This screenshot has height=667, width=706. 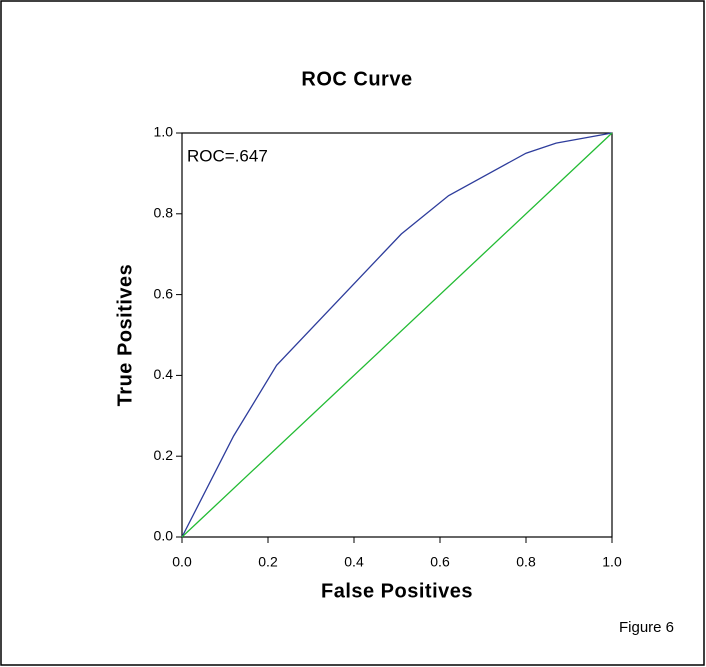 I want to click on x-tick-label: 0.4, so click(x=354, y=562).